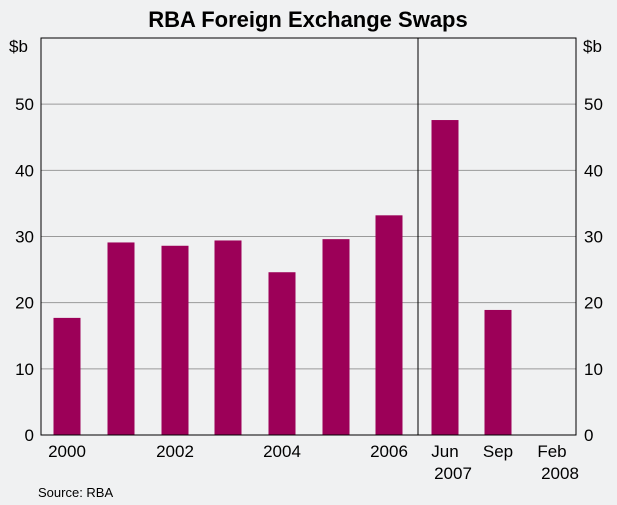 This screenshot has width=617, height=505. What do you see at coordinates (67, 451) in the screenshot?
I see `x-tick-label: 2000` at bounding box center [67, 451].